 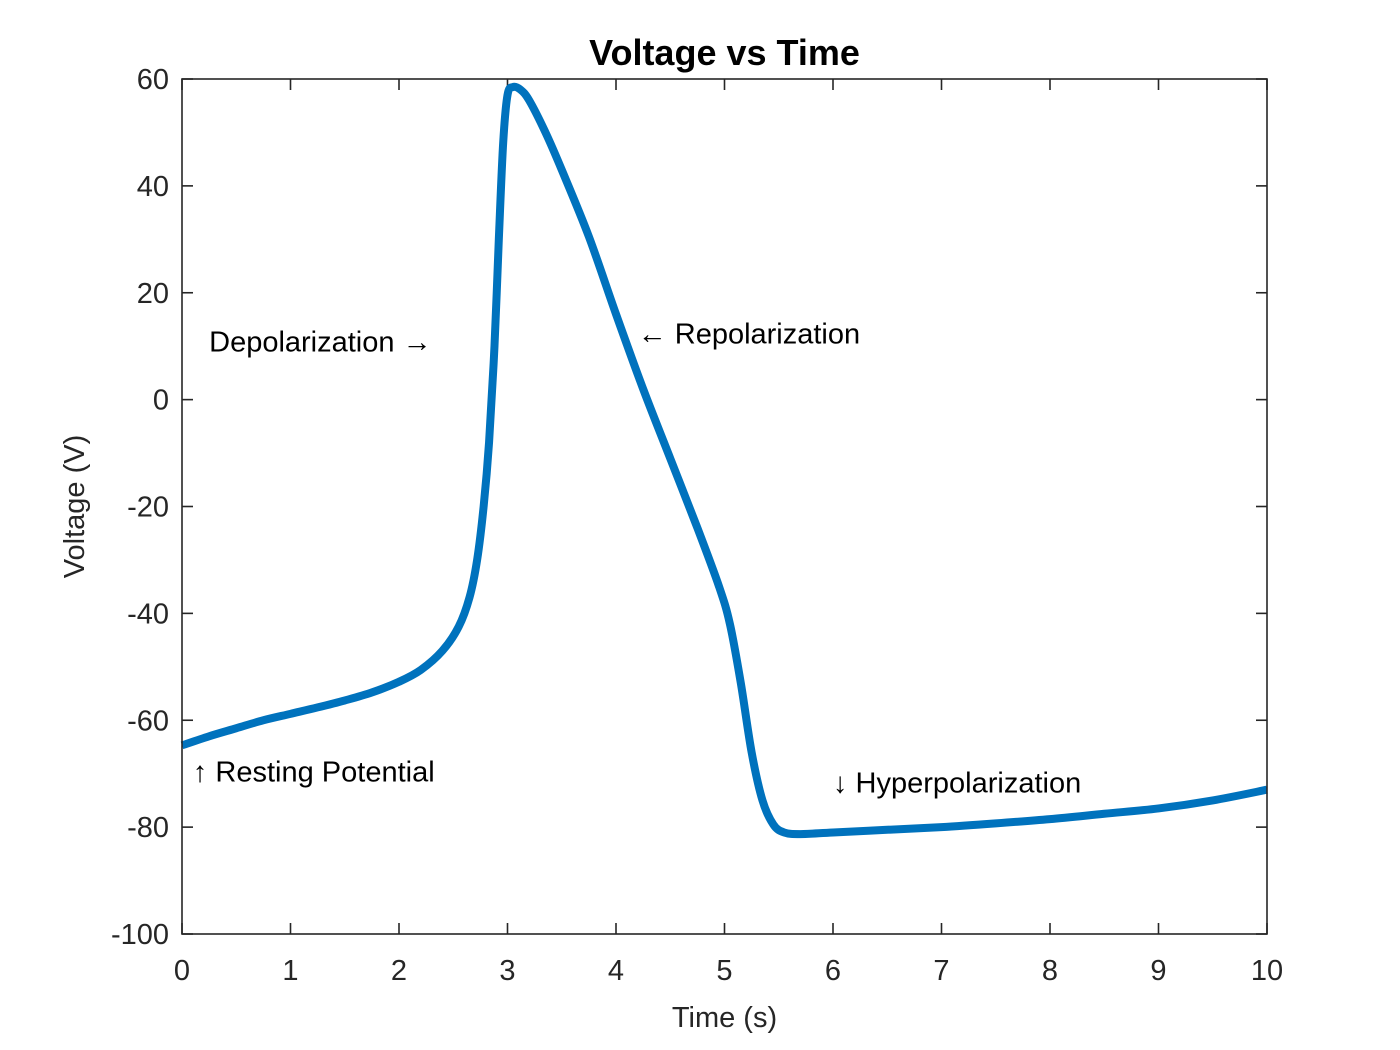 I want to click on x-tick-label: 6, so click(x=833, y=971).